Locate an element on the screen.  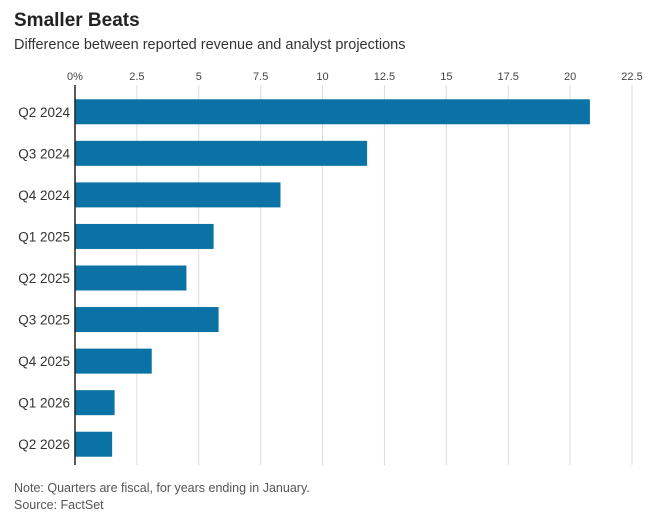
chart-title: Smaller Beats is located at coordinates (77, 20).